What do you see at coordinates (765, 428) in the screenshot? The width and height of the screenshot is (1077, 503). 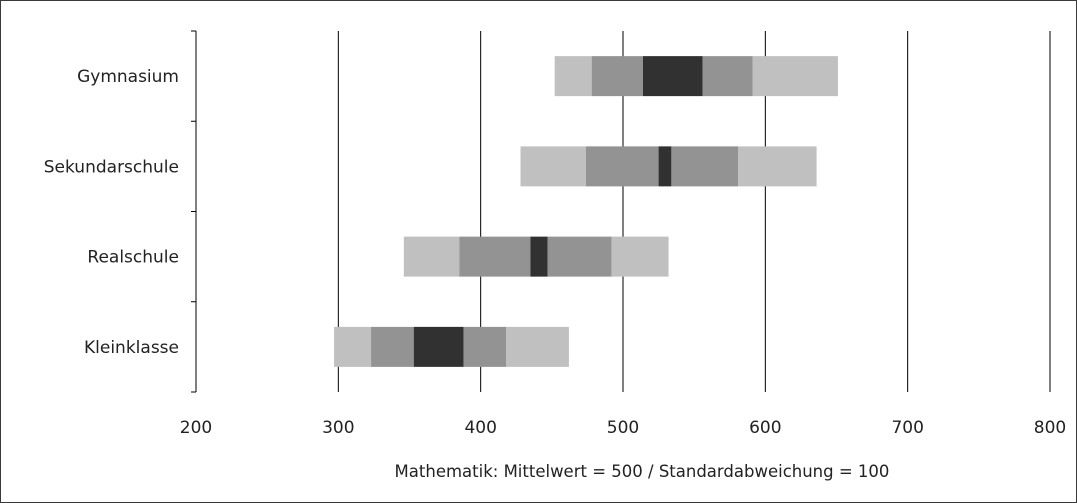 I see `x-tick-label: 600` at bounding box center [765, 428].